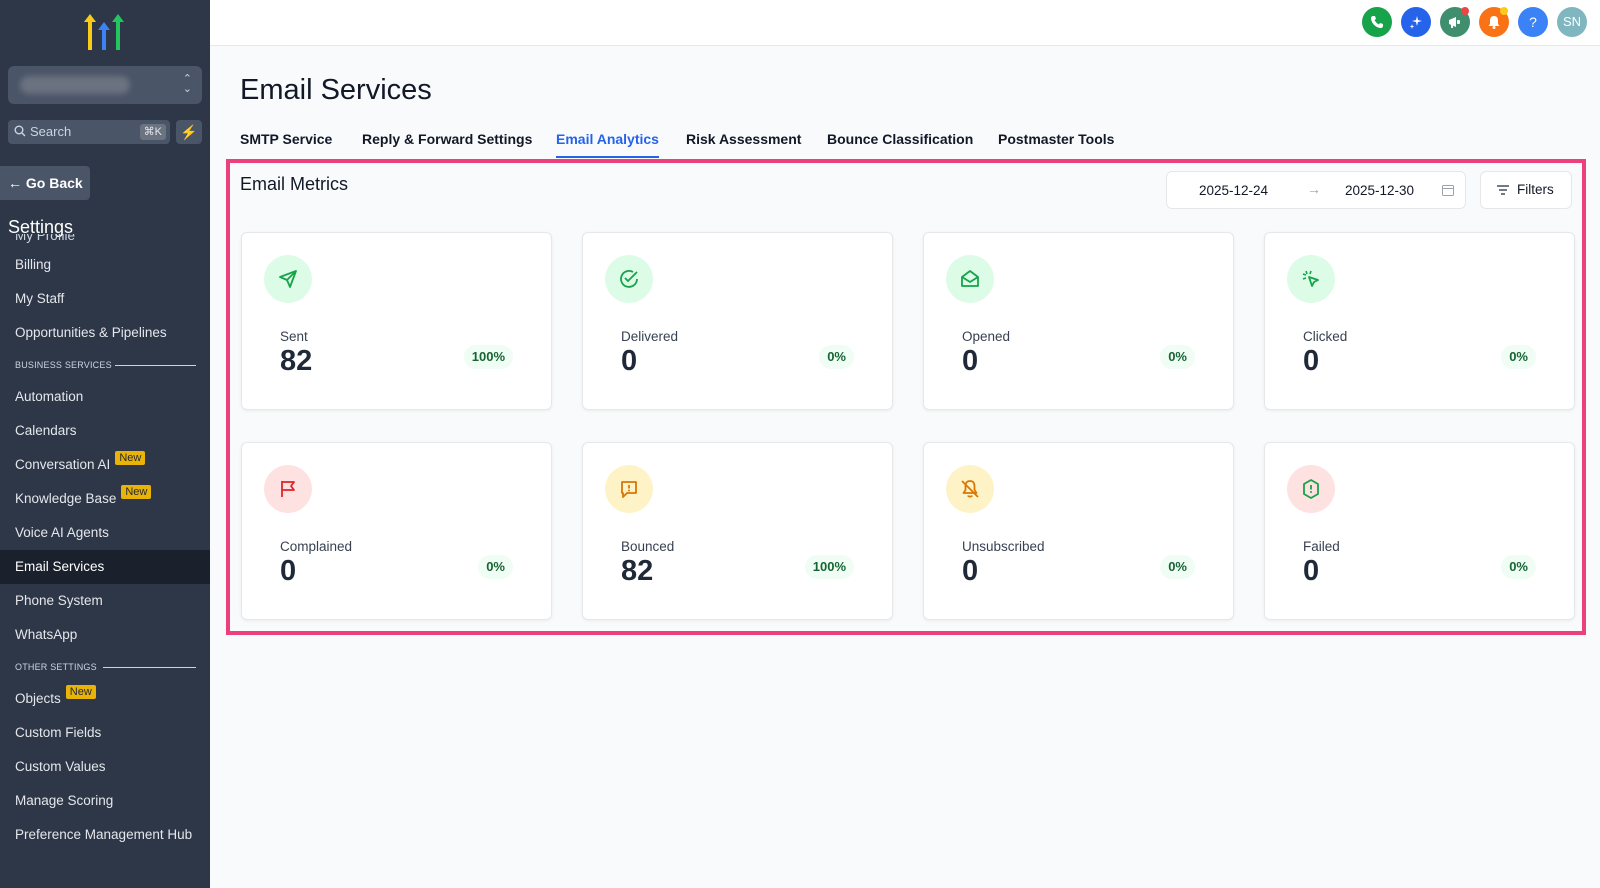 This screenshot has width=1600, height=888. Describe the element at coordinates (105, 299) in the screenshot. I see `sidebar-item-my-staff: My Staff` at that location.